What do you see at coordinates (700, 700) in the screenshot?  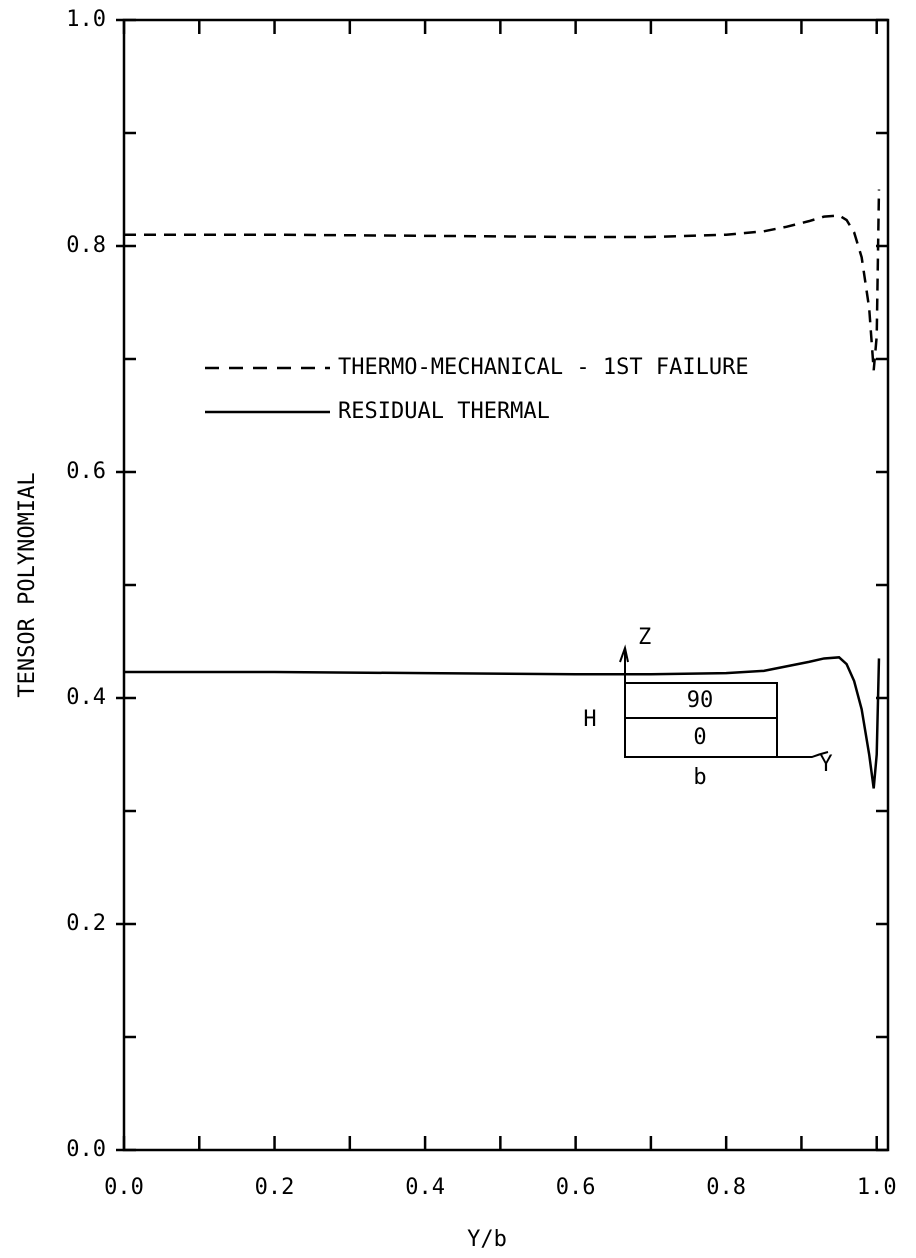 I see `inset-top-layer: 90` at bounding box center [700, 700].